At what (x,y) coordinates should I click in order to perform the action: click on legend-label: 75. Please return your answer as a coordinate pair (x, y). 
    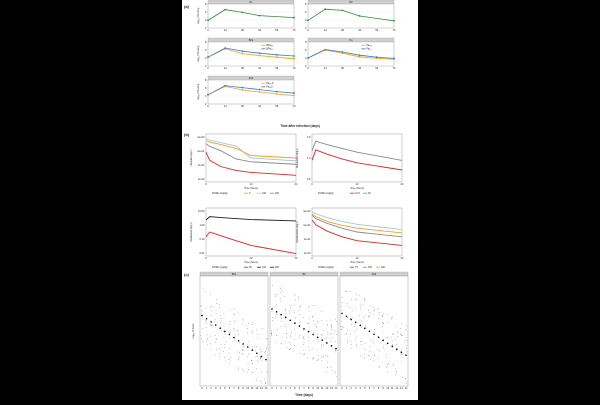
    Looking at the image, I should click on (356, 267).